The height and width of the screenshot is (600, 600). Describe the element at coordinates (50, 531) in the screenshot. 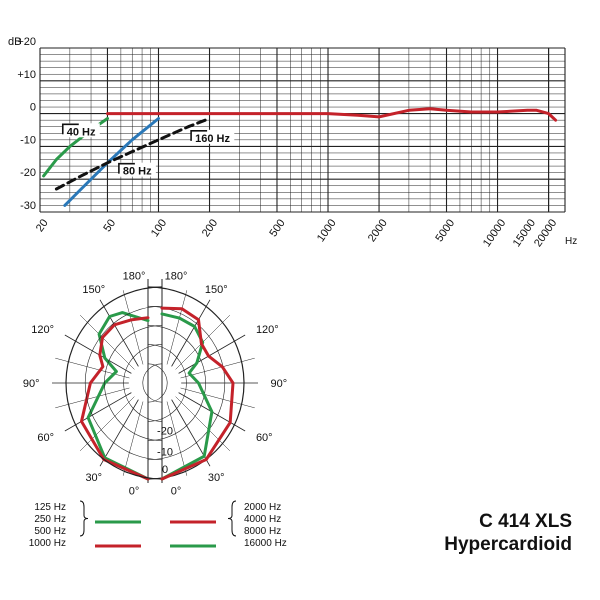

I see `legend-label: 500 Hz` at that location.